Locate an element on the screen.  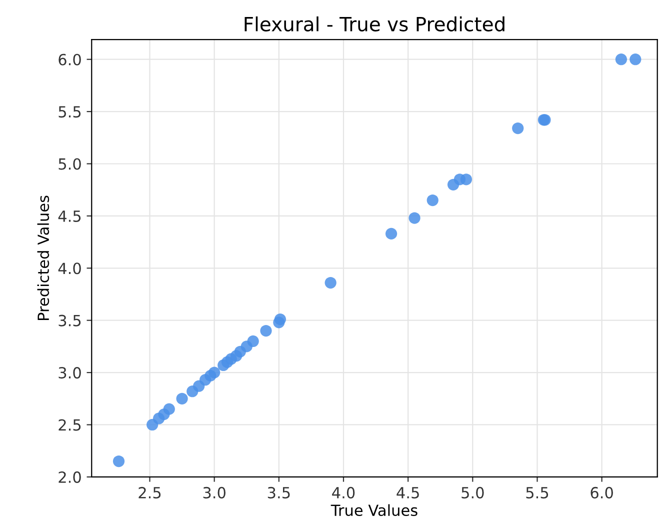
x-tick-label: 6.0 is located at coordinates (601, 492).